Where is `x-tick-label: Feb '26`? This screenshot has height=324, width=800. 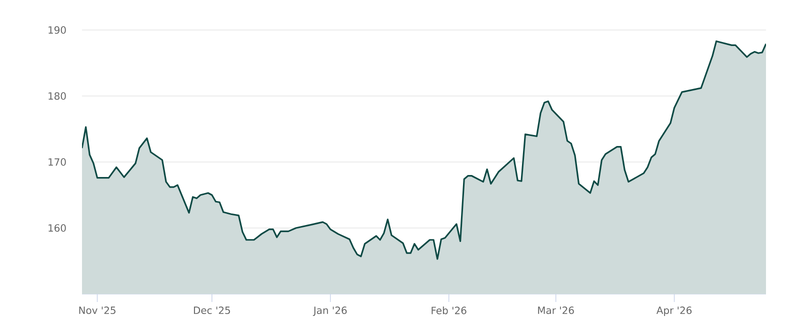 x-tick-label: Feb '26 is located at coordinates (449, 310).